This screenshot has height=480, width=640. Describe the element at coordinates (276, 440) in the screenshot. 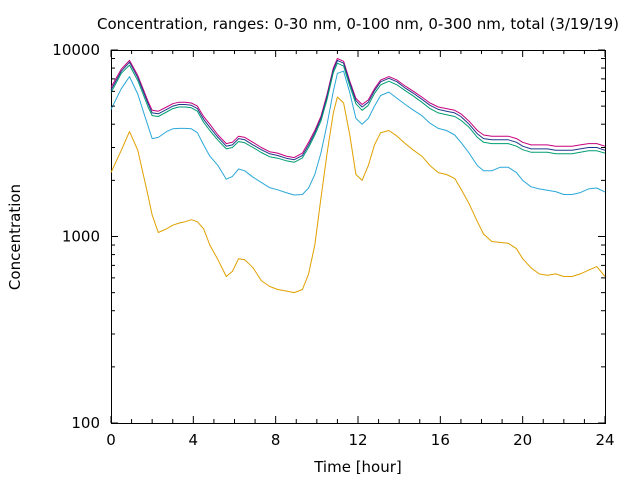

I see `x-tick-label: 8` at that location.